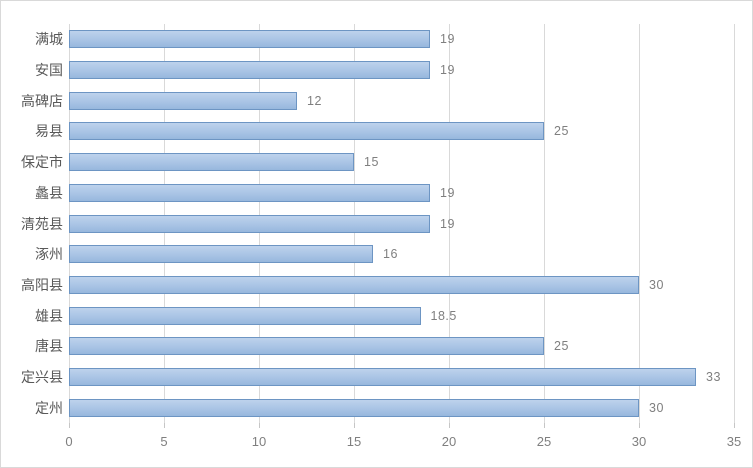 This screenshot has height=468, width=753. What do you see at coordinates (49, 39) in the screenshot?
I see `category-label: 满城` at bounding box center [49, 39].